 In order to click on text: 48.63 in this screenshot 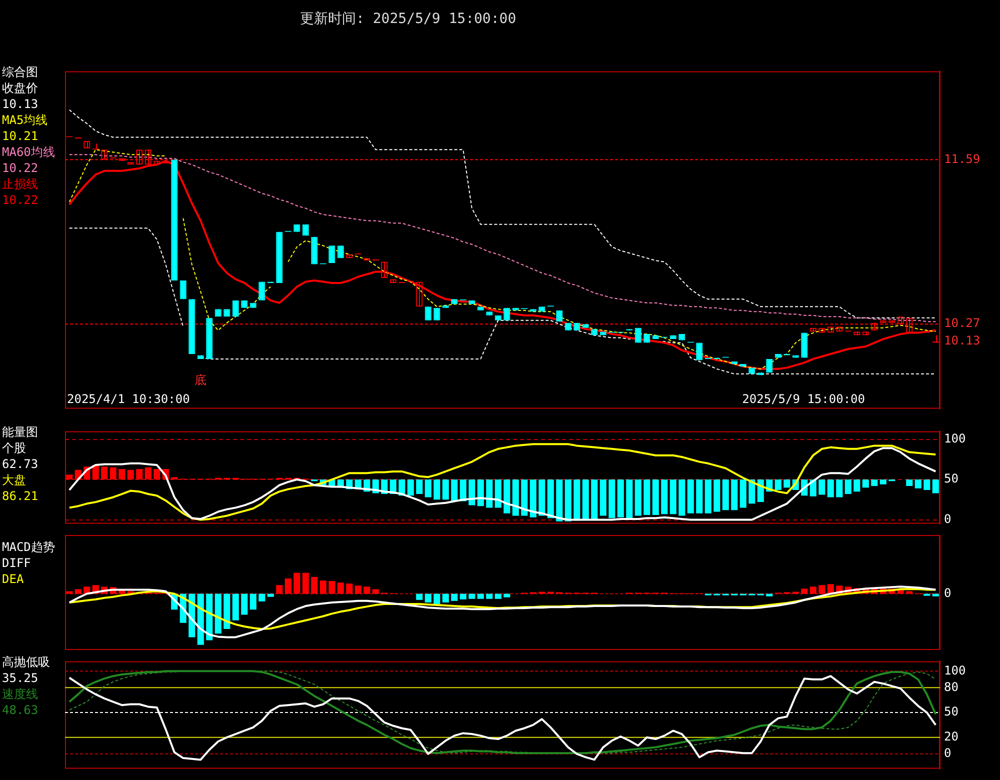, I will do `click(21, 710)`.